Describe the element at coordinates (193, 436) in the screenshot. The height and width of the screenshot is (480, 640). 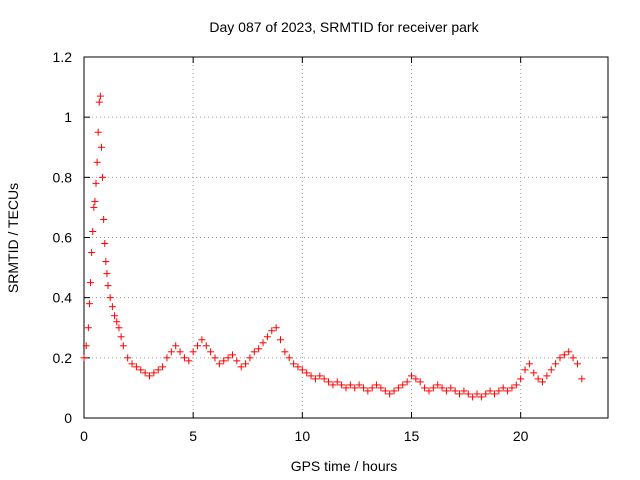
I see `x-tick-label: 5` at that location.